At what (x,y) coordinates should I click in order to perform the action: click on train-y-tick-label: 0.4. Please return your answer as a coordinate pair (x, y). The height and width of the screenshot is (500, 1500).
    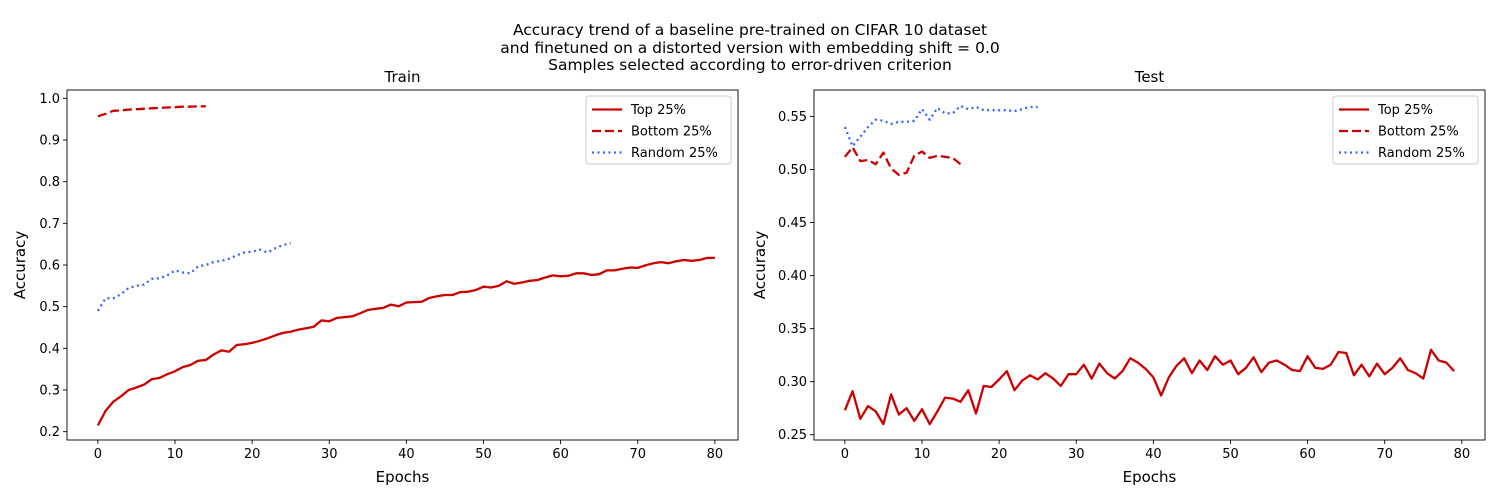
    Looking at the image, I should click on (49, 349).